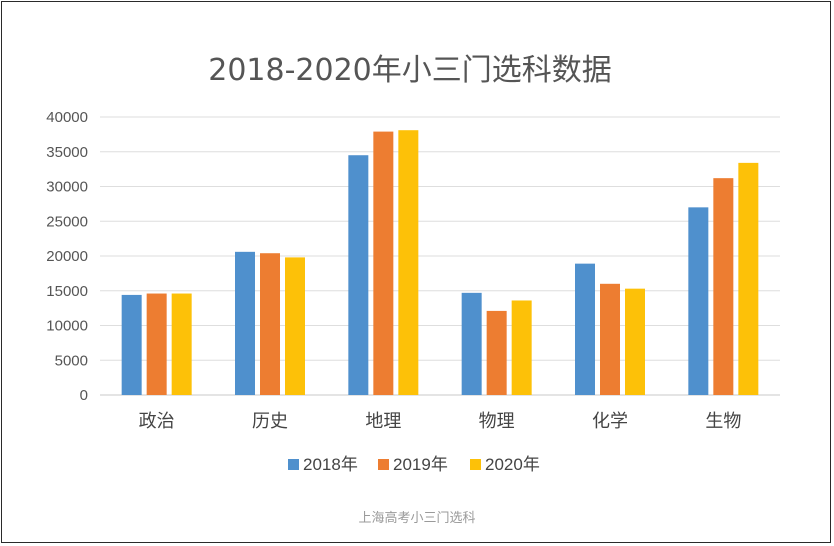  I want to click on y-tick-label: 30000, so click(67, 187).